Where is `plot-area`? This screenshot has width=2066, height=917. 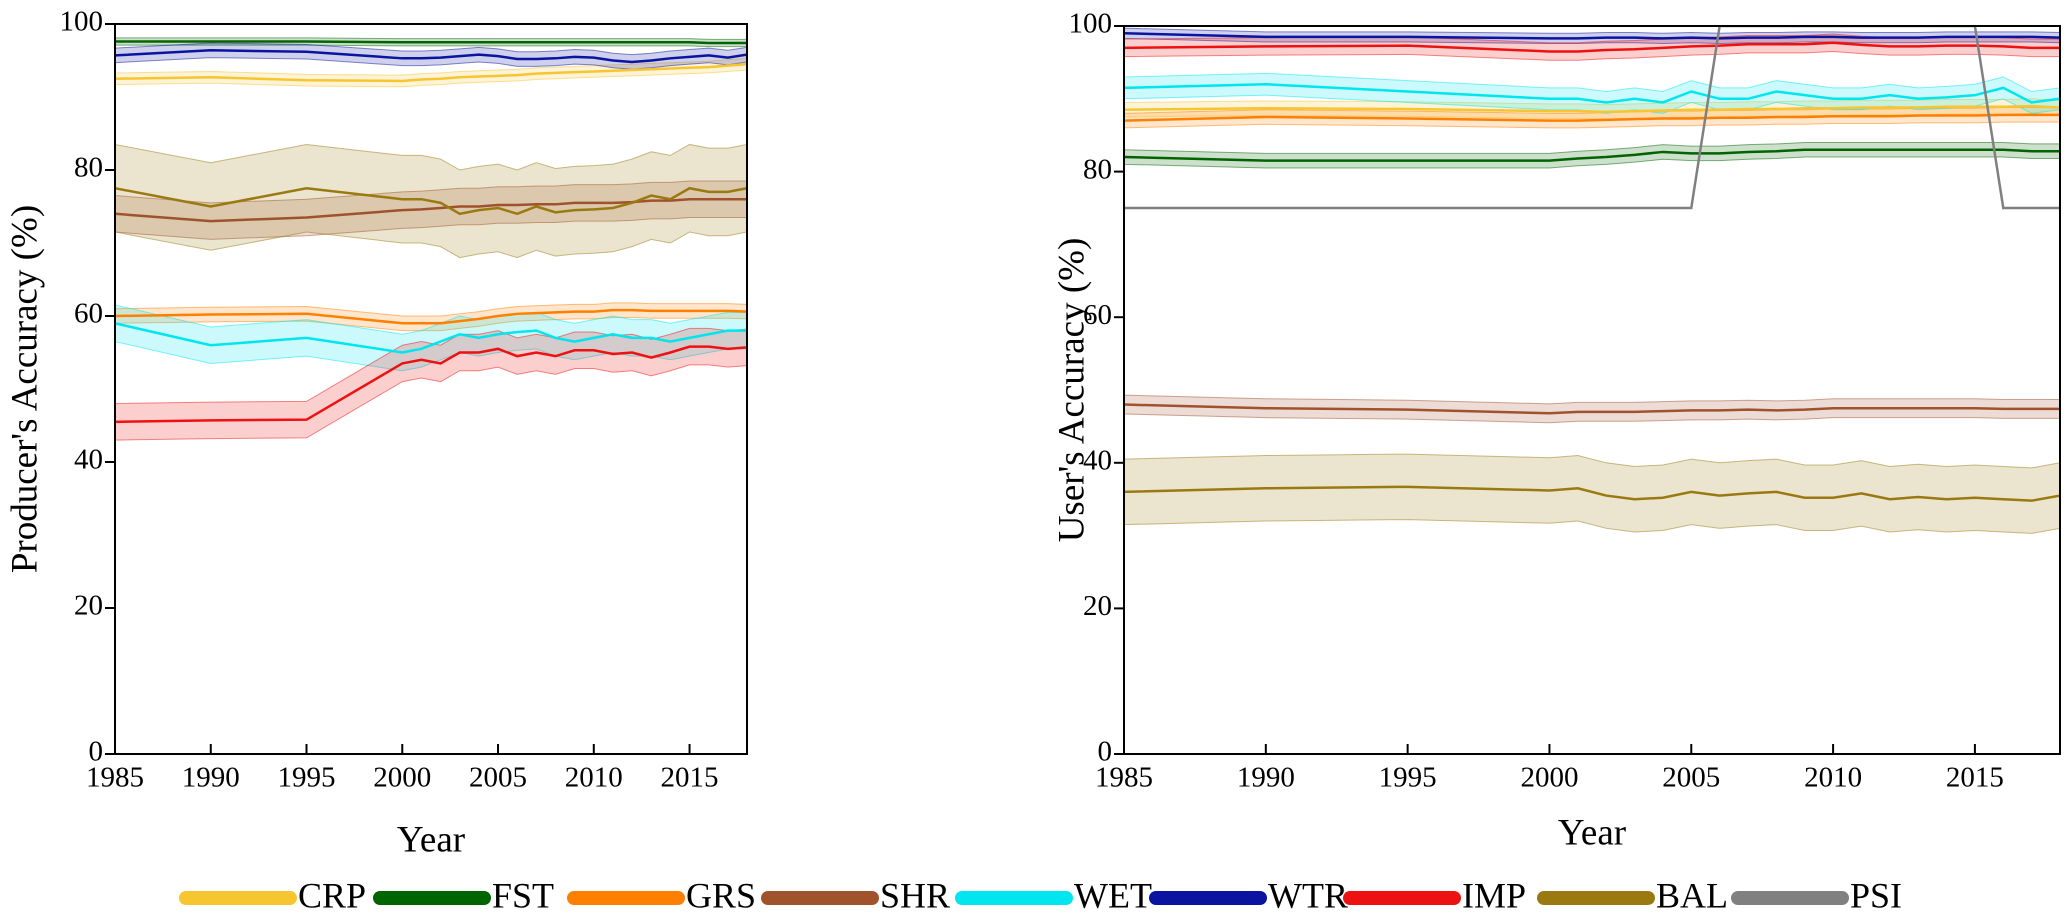
plot-area is located at coordinates (431, 239).